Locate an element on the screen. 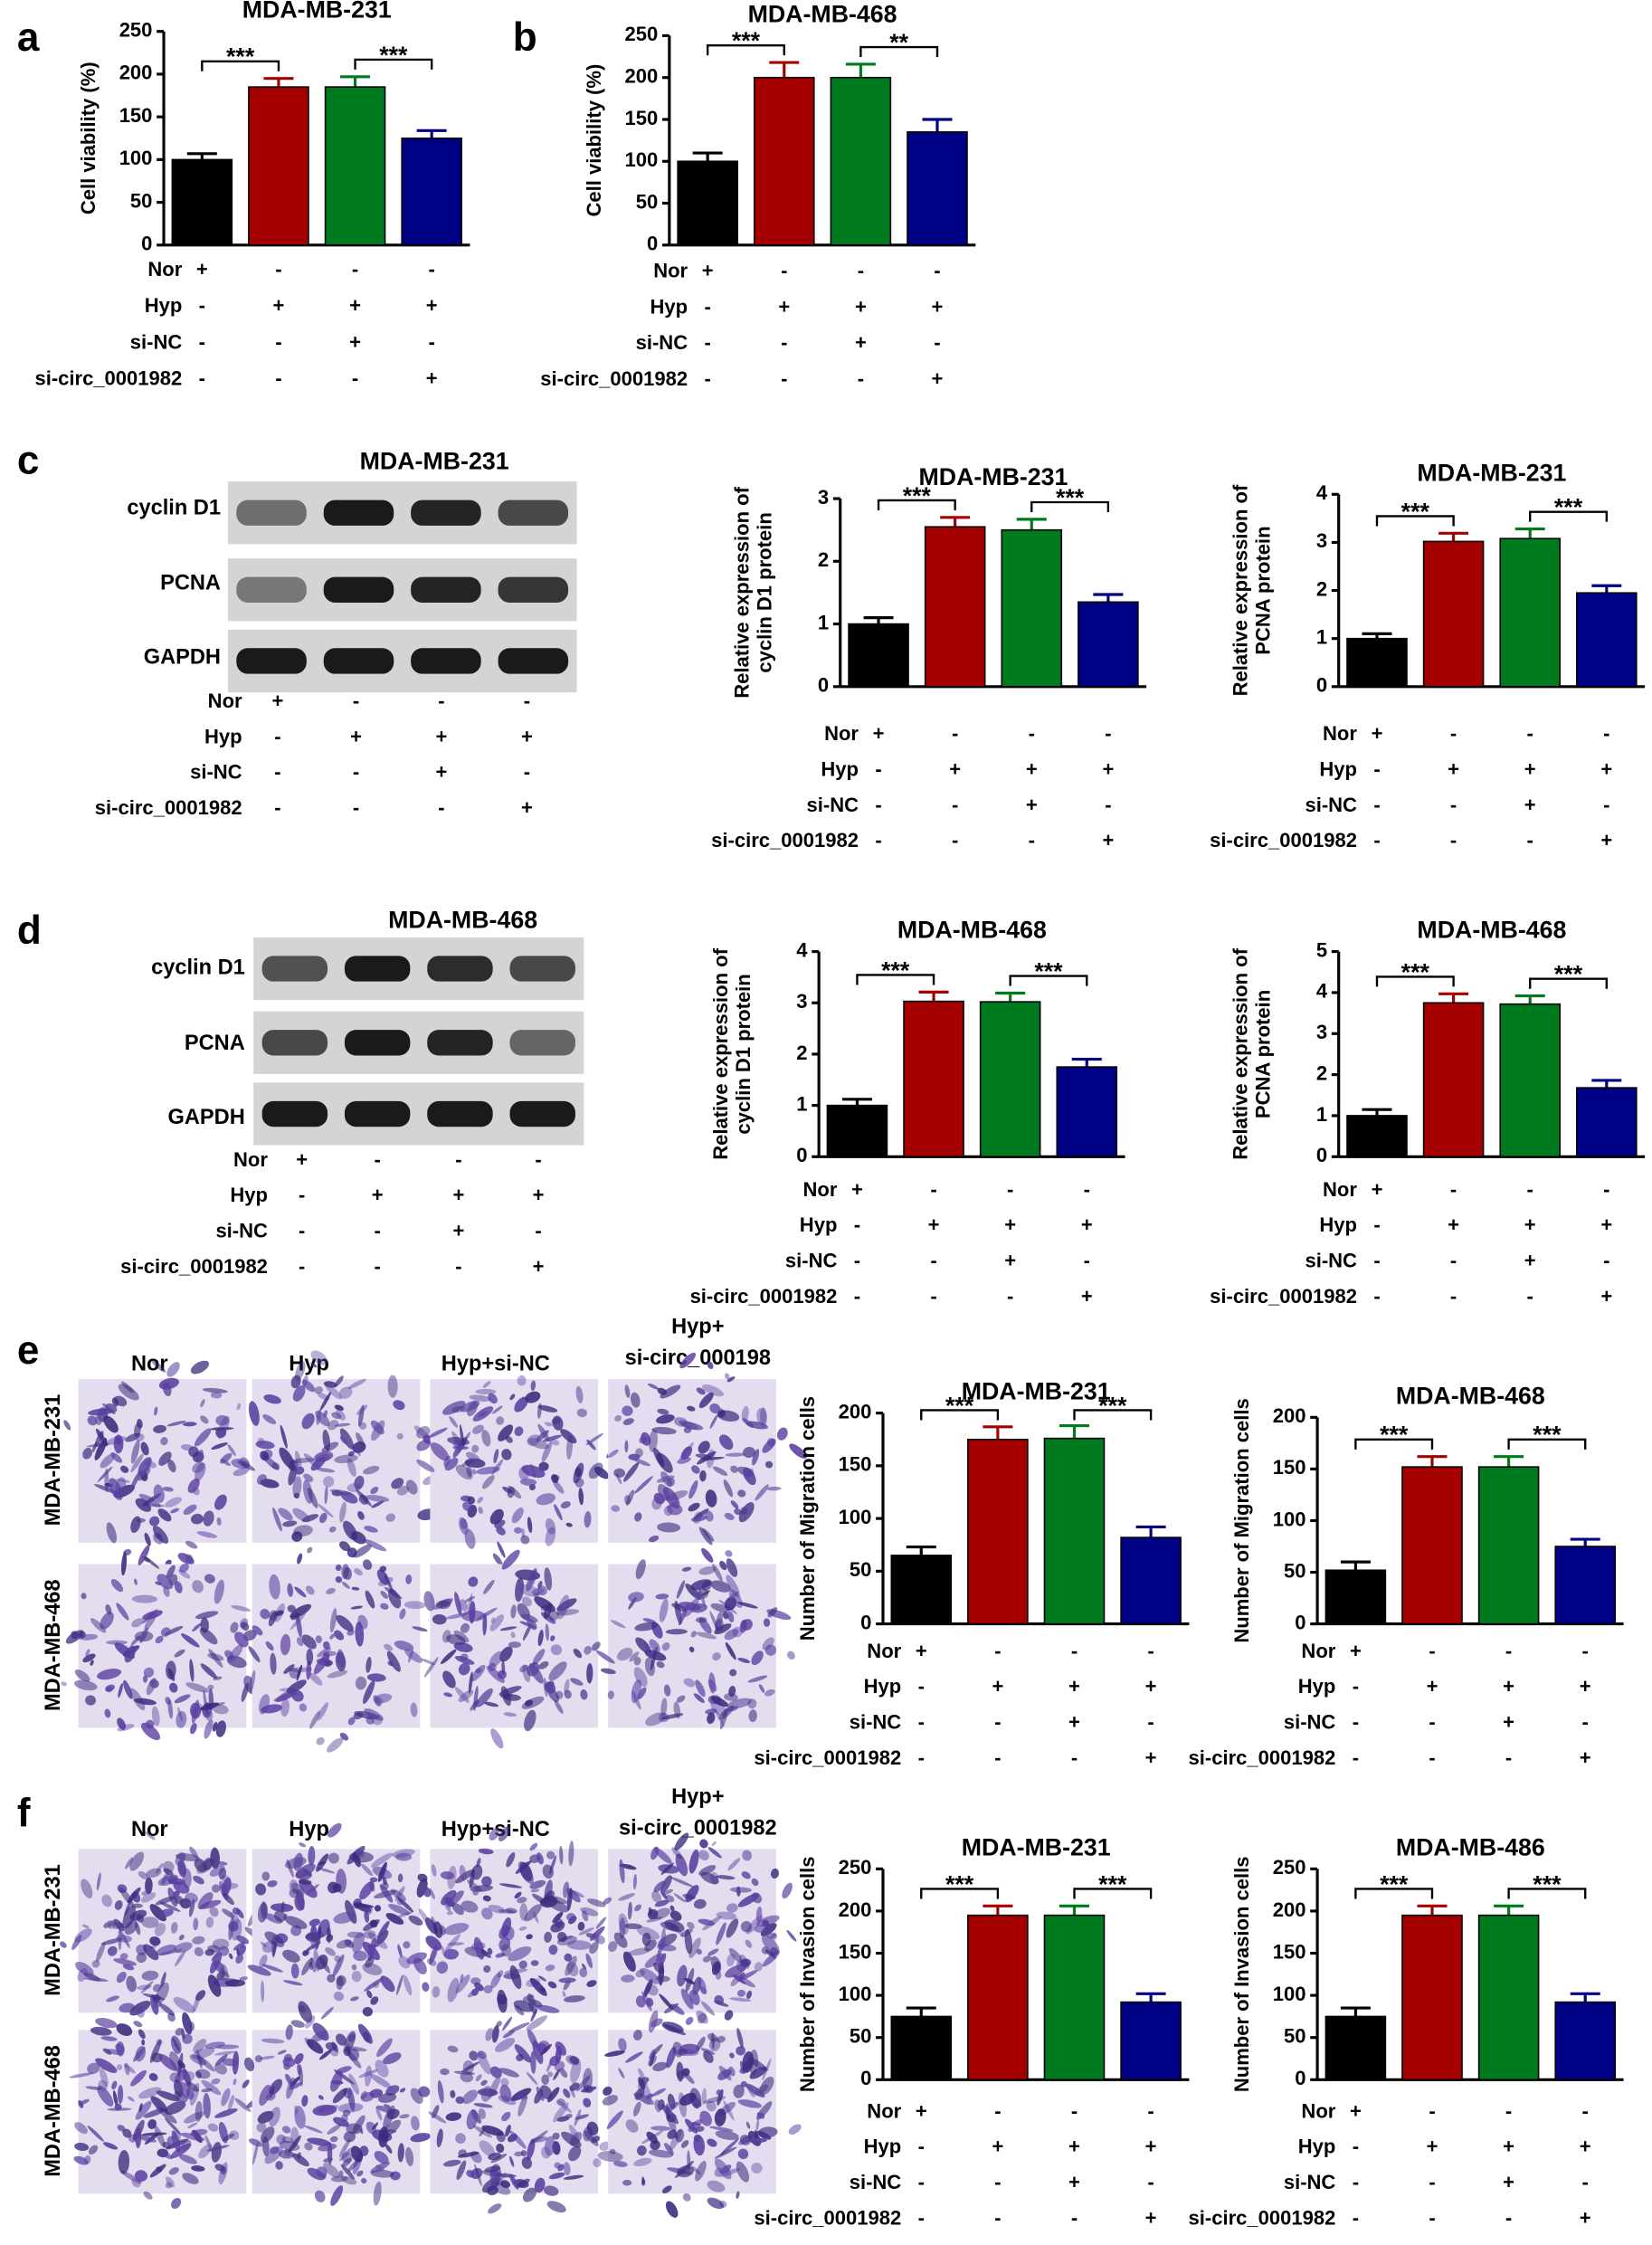 This screenshot has width=1652, height=2245. blot-band is located at coordinates (359, 512).